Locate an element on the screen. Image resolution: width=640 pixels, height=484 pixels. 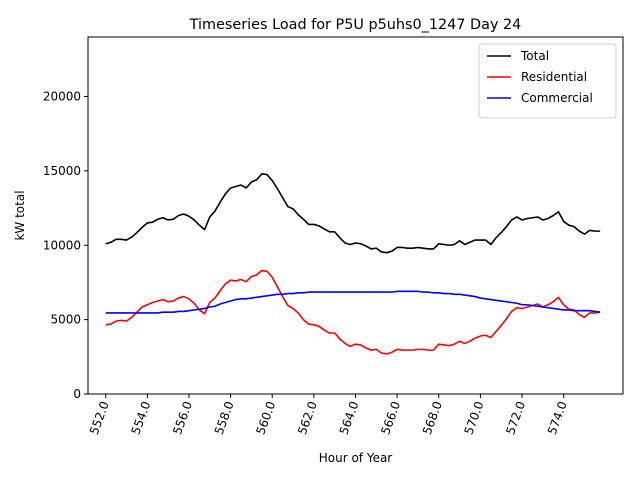
x-tick-label: 570.0 is located at coordinates (474, 417).